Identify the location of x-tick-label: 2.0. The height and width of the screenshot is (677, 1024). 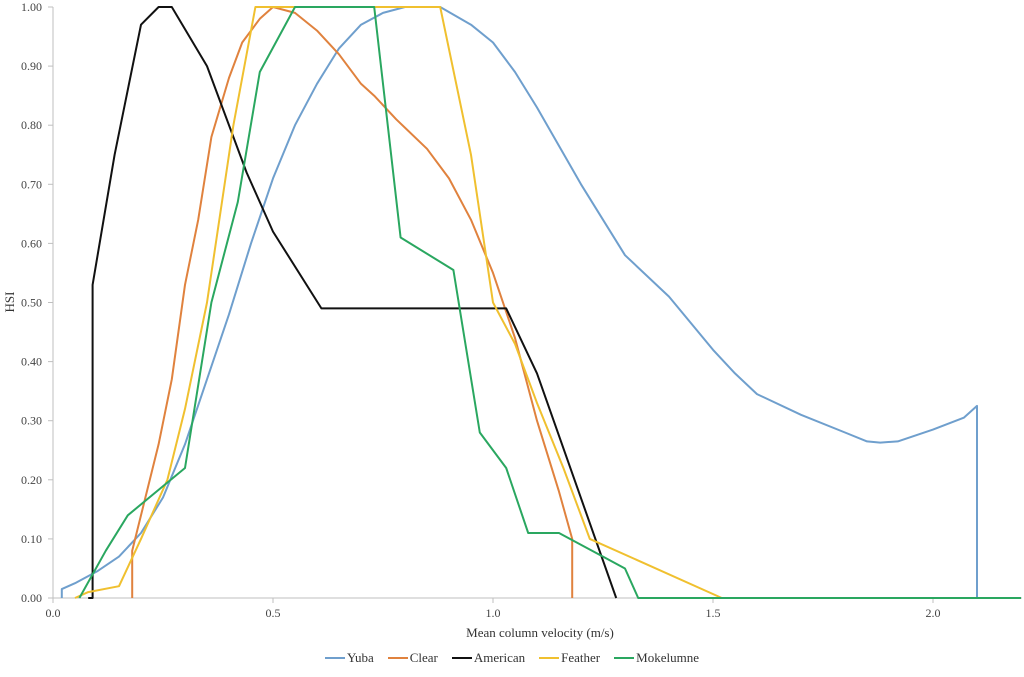
(933, 613).